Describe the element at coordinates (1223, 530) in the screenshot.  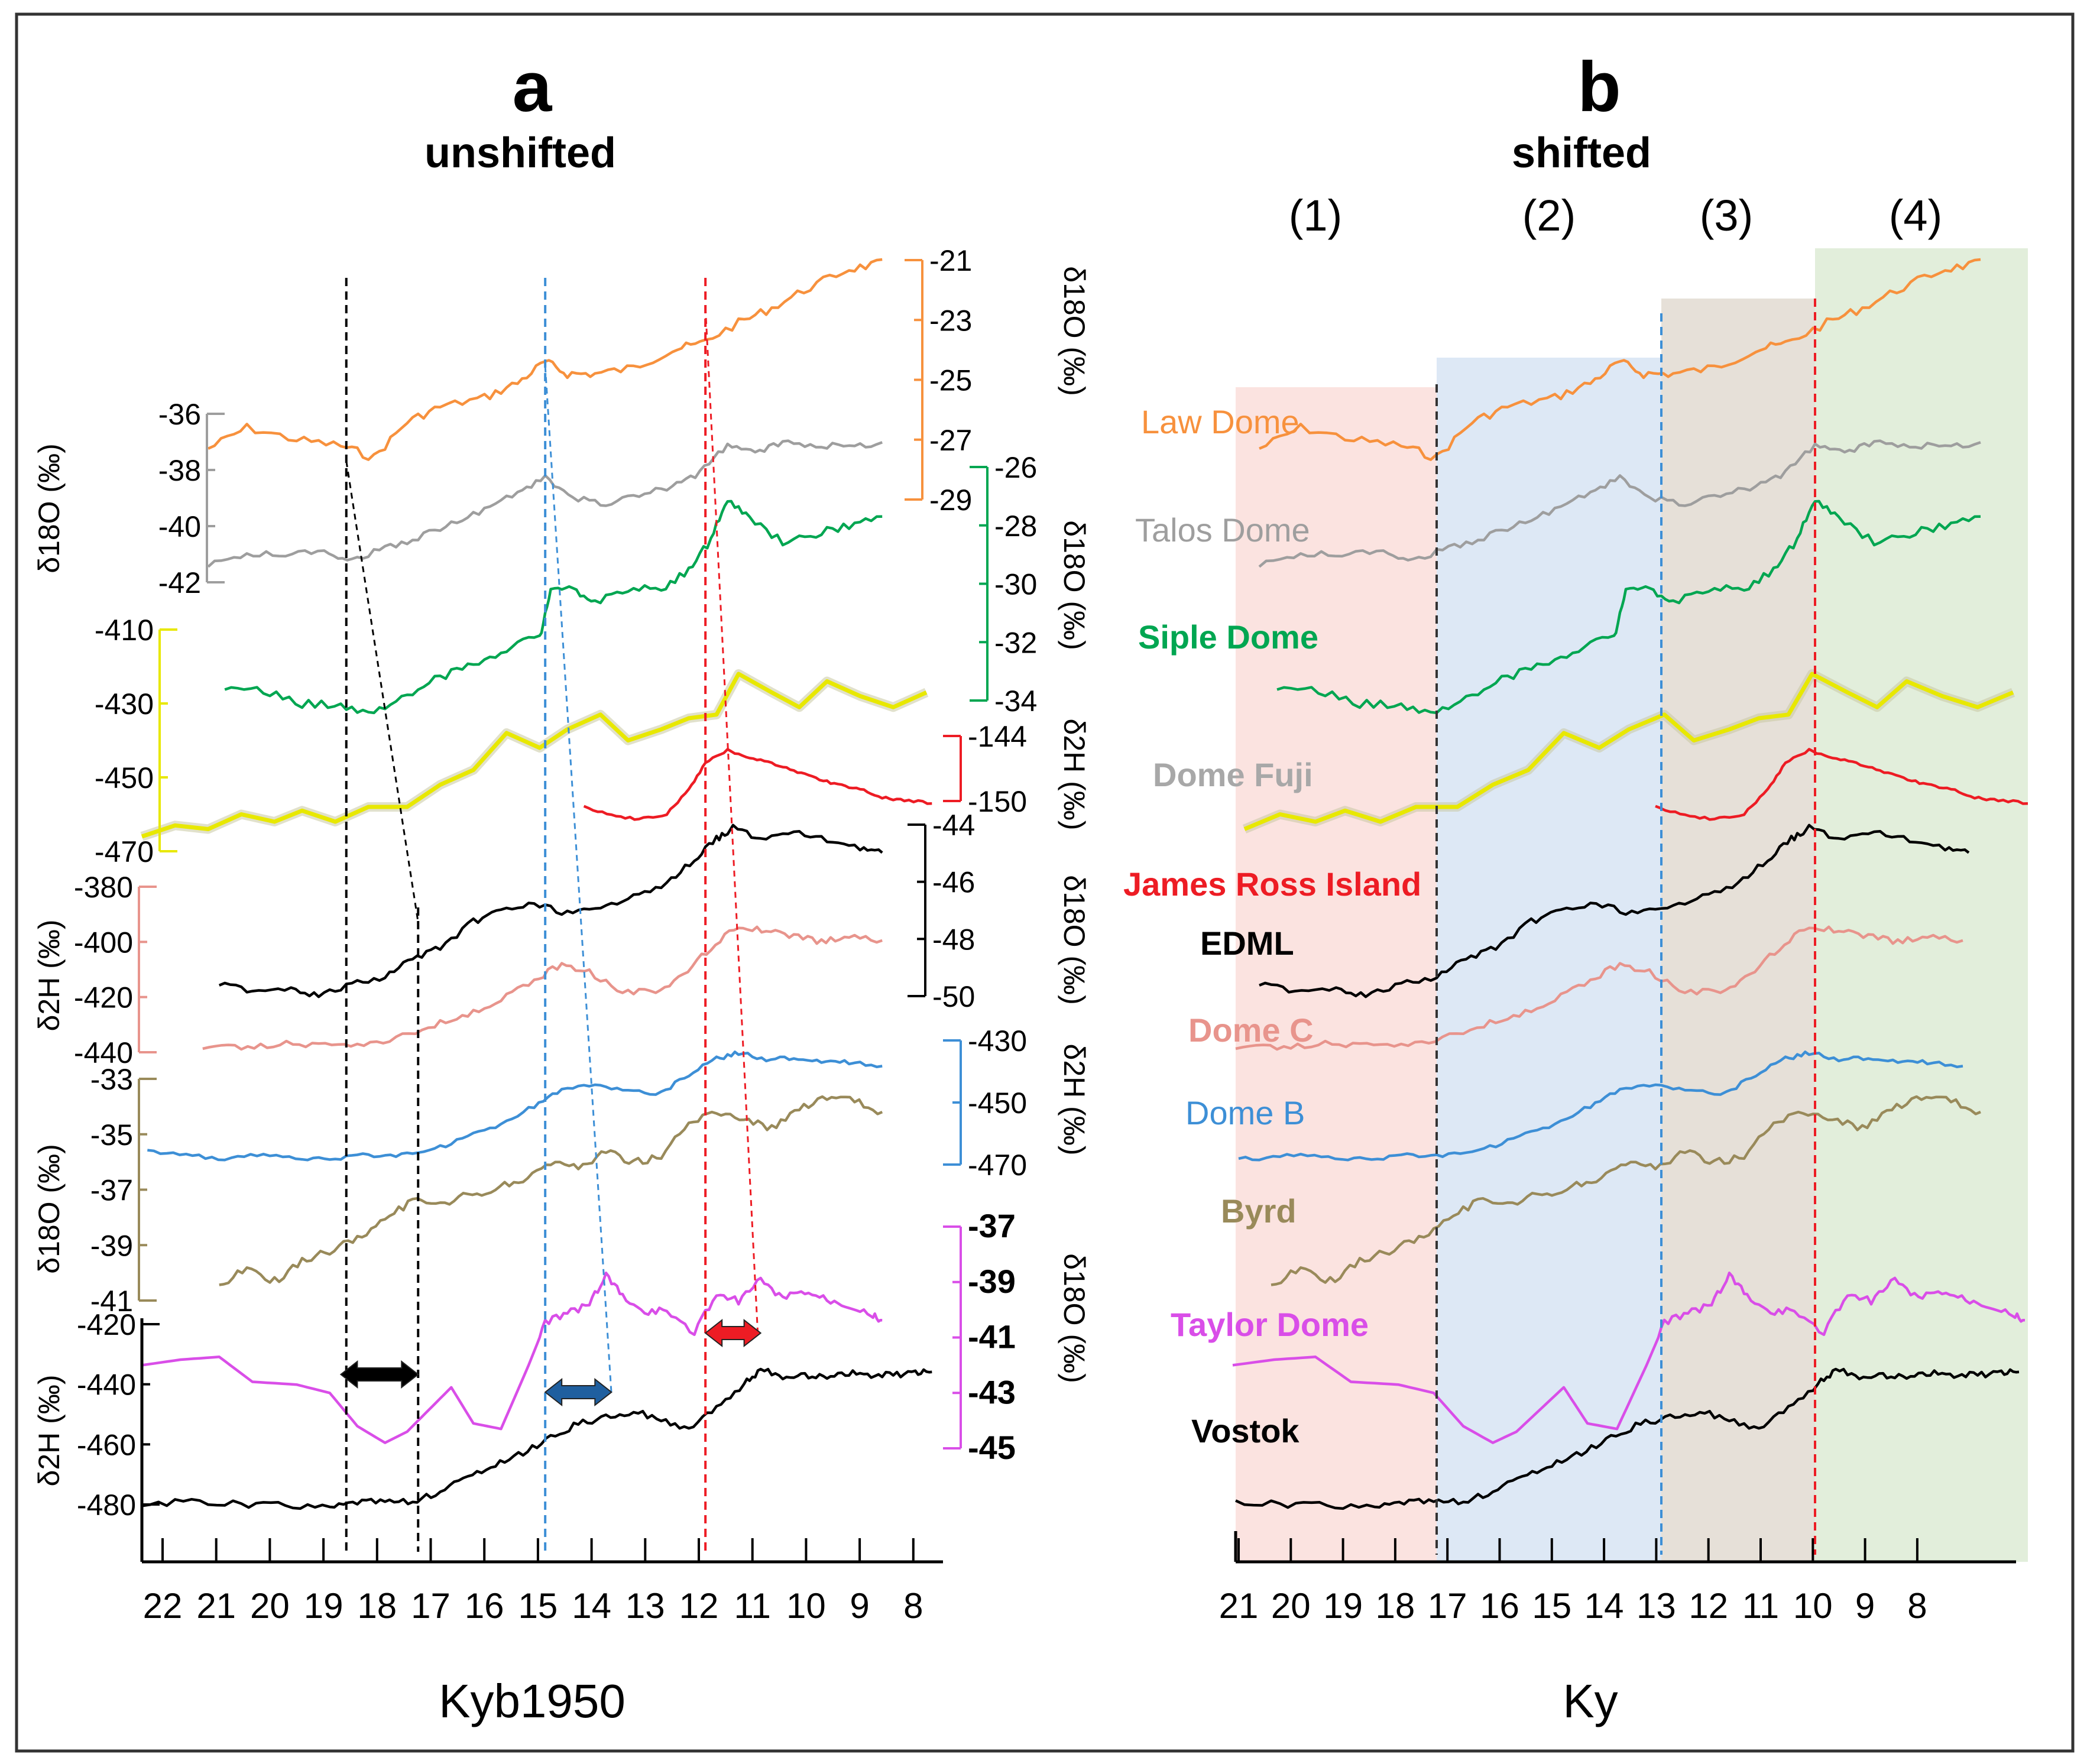
I see `site-label-talos-dome: Talos Dome` at that location.